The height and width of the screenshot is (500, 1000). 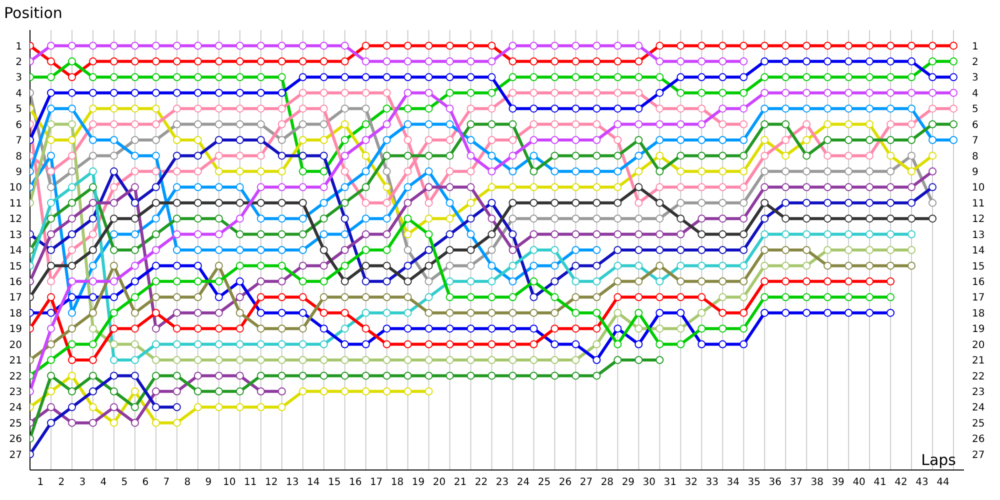 What do you see at coordinates (19, 110) in the screenshot?
I see `y-tick-label: 5` at bounding box center [19, 110].